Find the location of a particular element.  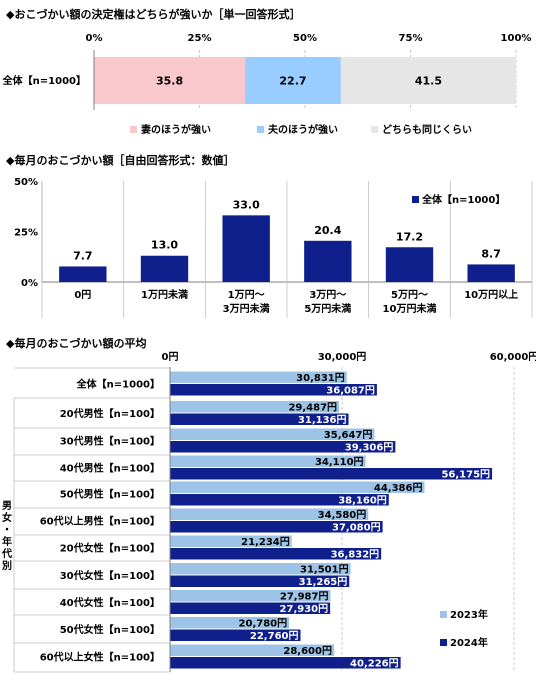

chart1-bars: 35.8 22.7 41.5 is located at coordinates (304, 80).